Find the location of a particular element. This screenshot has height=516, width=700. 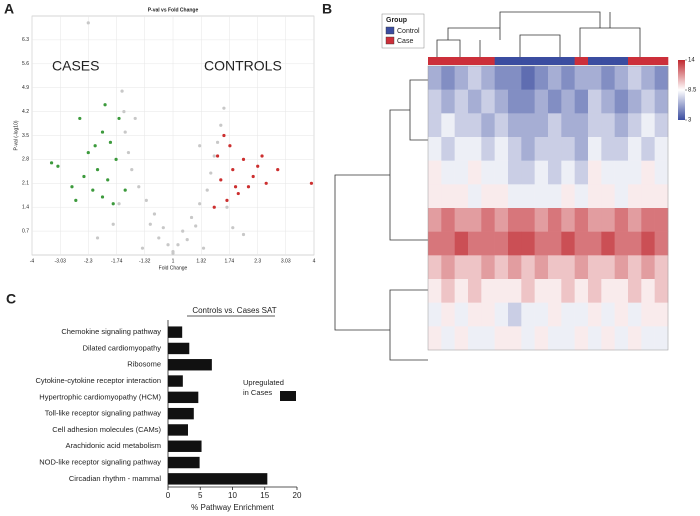

panel-label: C is located at coordinates (11, 299).